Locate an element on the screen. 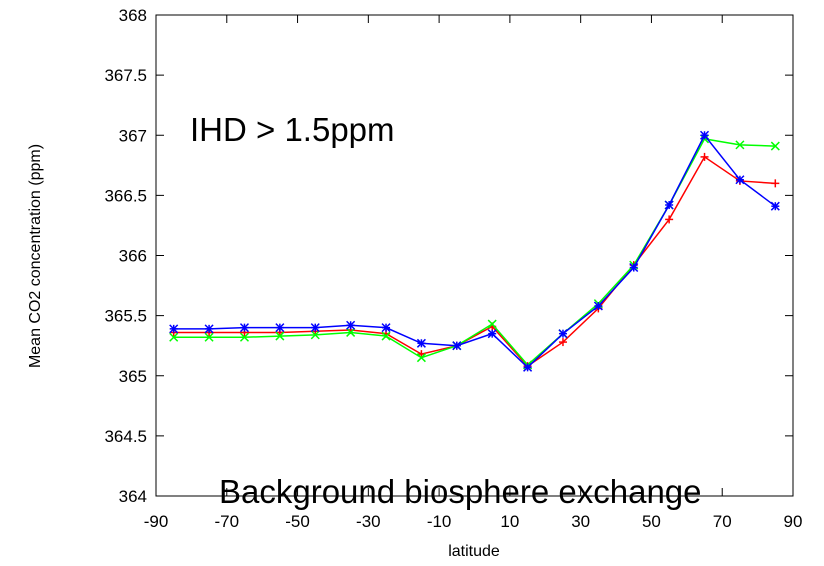  y-tick-label: 367.5 is located at coordinates (125, 75).